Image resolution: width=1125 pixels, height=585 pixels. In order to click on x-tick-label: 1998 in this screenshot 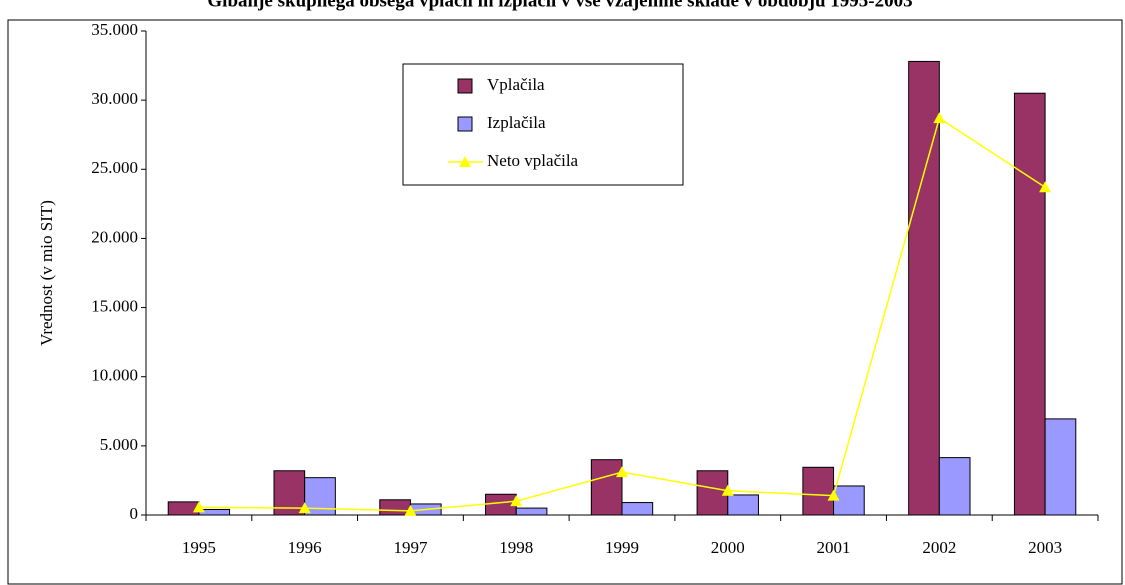, I will do `click(516, 547)`.